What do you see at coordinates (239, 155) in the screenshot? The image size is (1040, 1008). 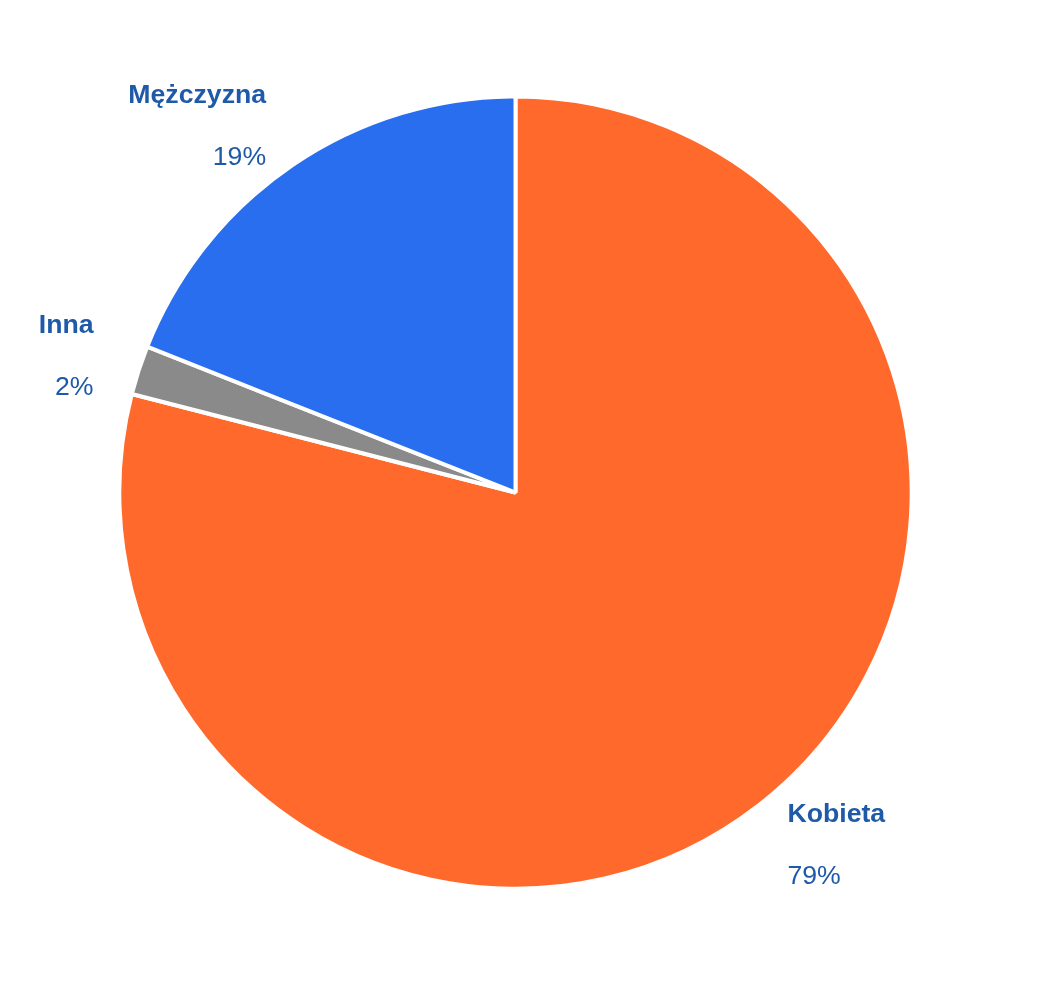 I see `data-label: 19%` at bounding box center [239, 155].